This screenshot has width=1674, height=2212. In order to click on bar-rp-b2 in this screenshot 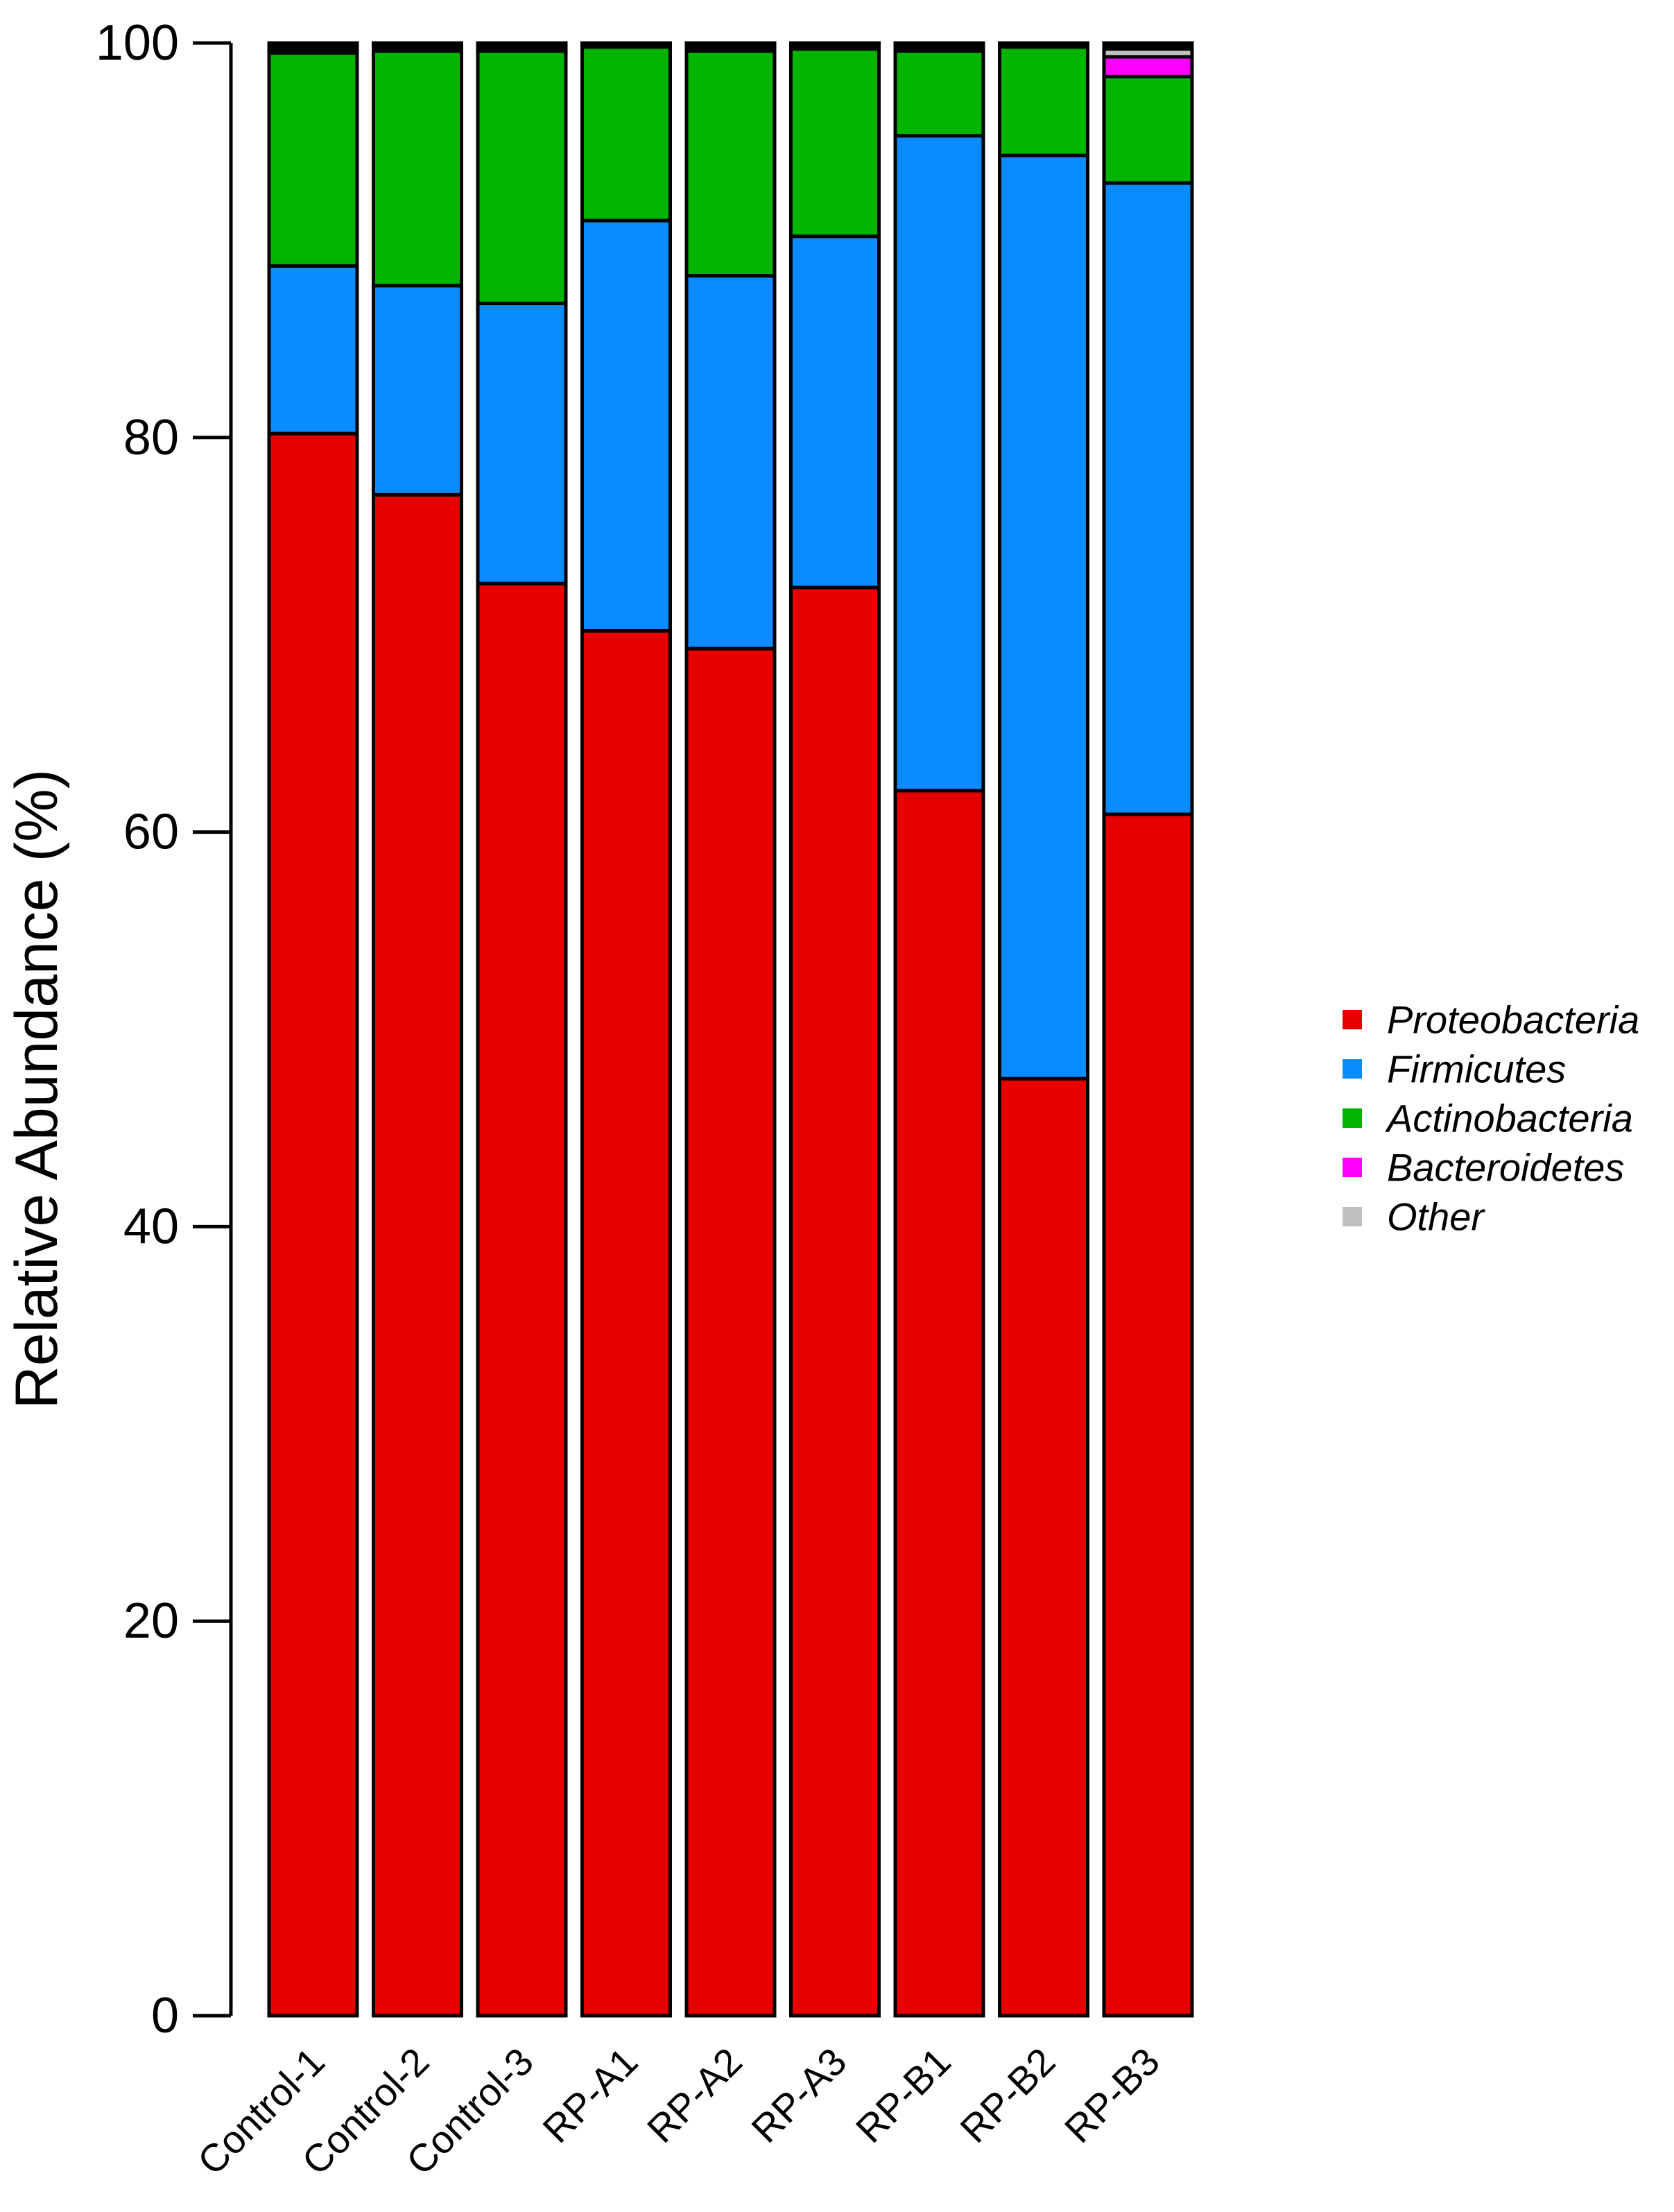, I will do `click(1044, 1029)`.